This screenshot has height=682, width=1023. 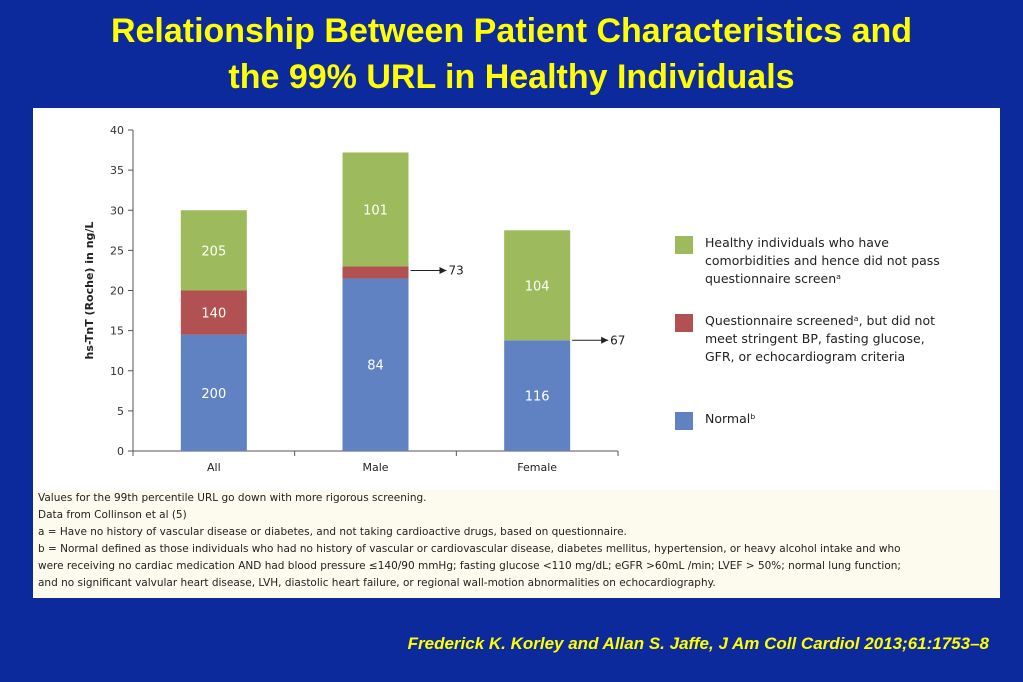 I want to click on legend-swatch-screened, so click(x=684, y=323).